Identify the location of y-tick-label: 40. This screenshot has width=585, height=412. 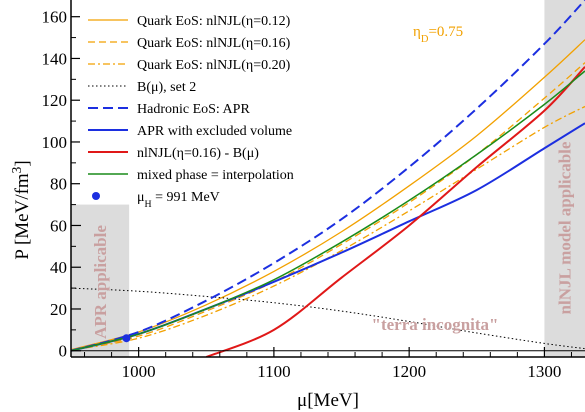
(58, 267).